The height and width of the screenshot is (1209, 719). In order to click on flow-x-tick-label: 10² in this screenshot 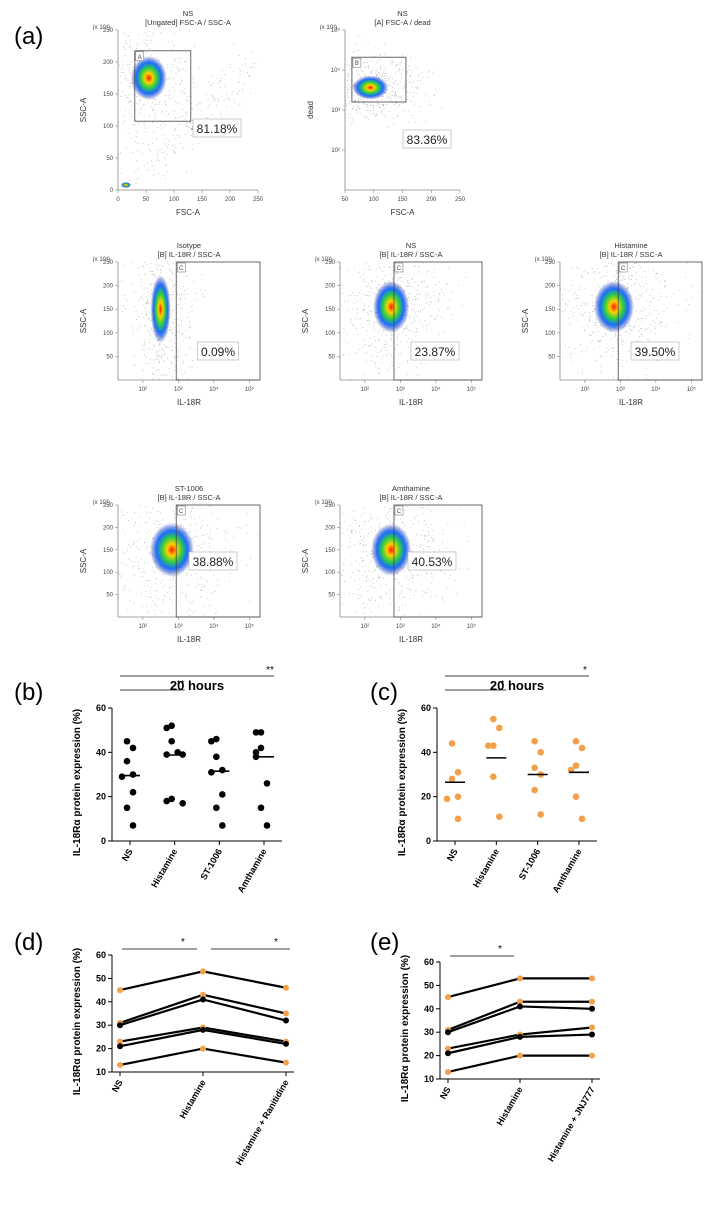, I will do `click(365, 390)`.